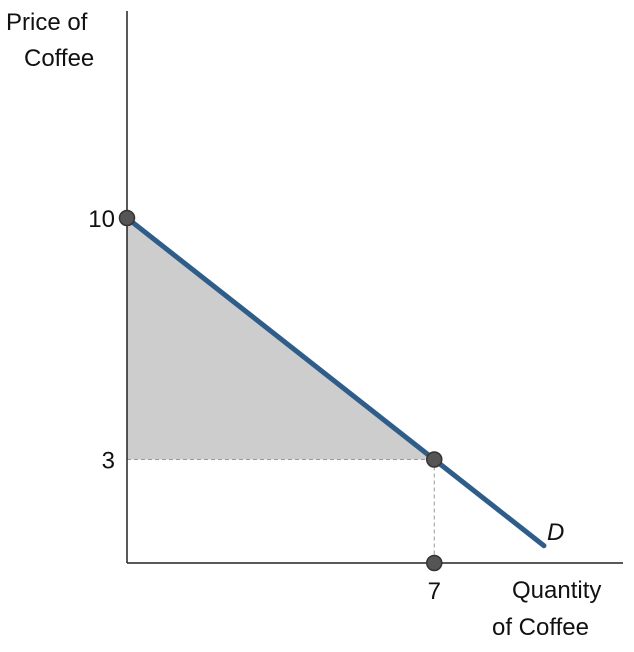 This screenshot has height=652, width=634. Describe the element at coordinates (108, 461) in the screenshot. I see `y-tick-label-3: 3` at that location.